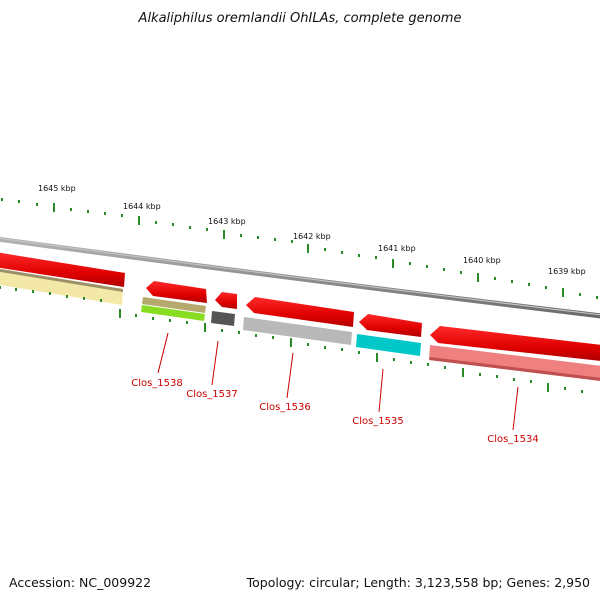  What do you see at coordinates (378, 421) in the screenshot?
I see `gene-label-clos1535: Clos_1535` at bounding box center [378, 421].